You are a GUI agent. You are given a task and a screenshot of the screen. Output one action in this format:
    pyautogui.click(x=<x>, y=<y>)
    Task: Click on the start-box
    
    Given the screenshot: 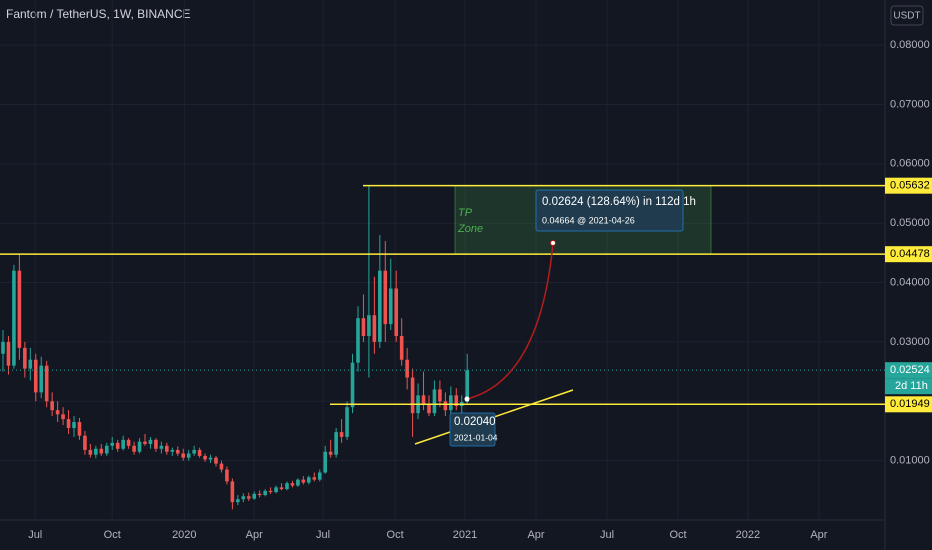 What is the action you would take?
    pyautogui.click(x=472, y=429)
    